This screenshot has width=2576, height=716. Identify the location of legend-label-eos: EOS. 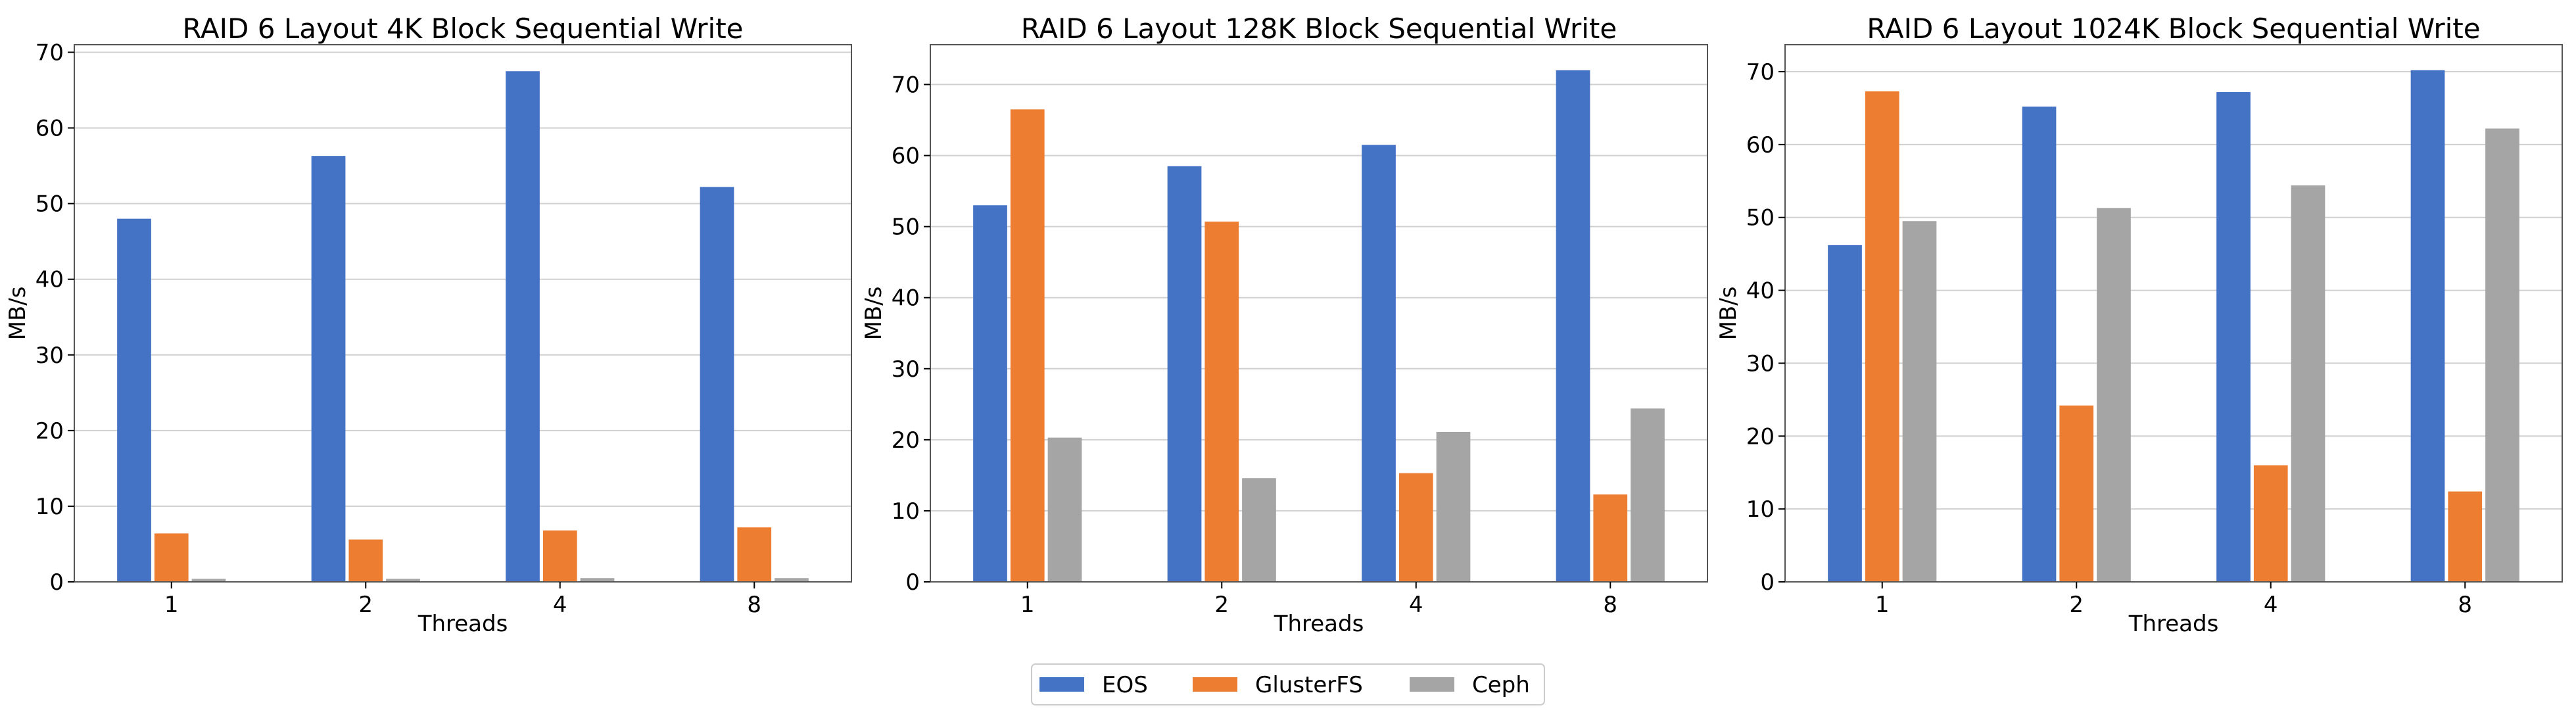
(1125, 685).